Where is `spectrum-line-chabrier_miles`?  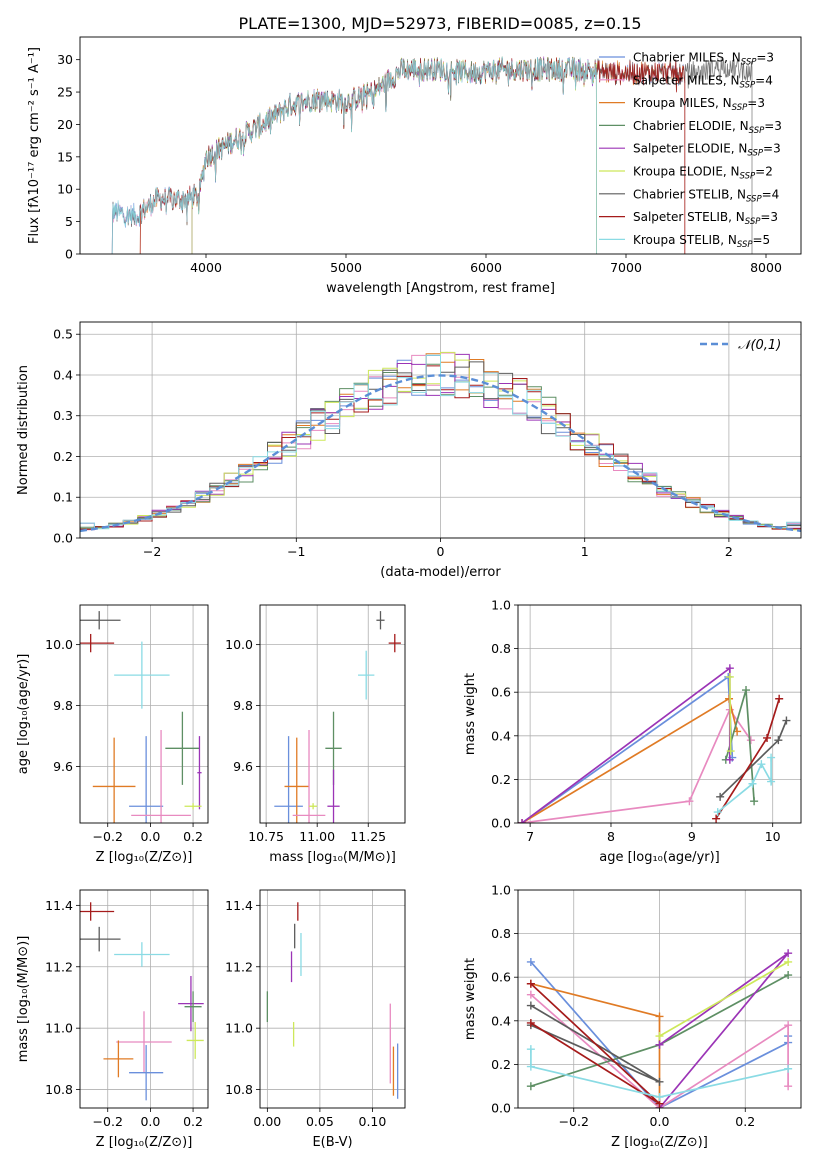
spectrum-line-chabrier_miles is located at coordinates (398, 155).